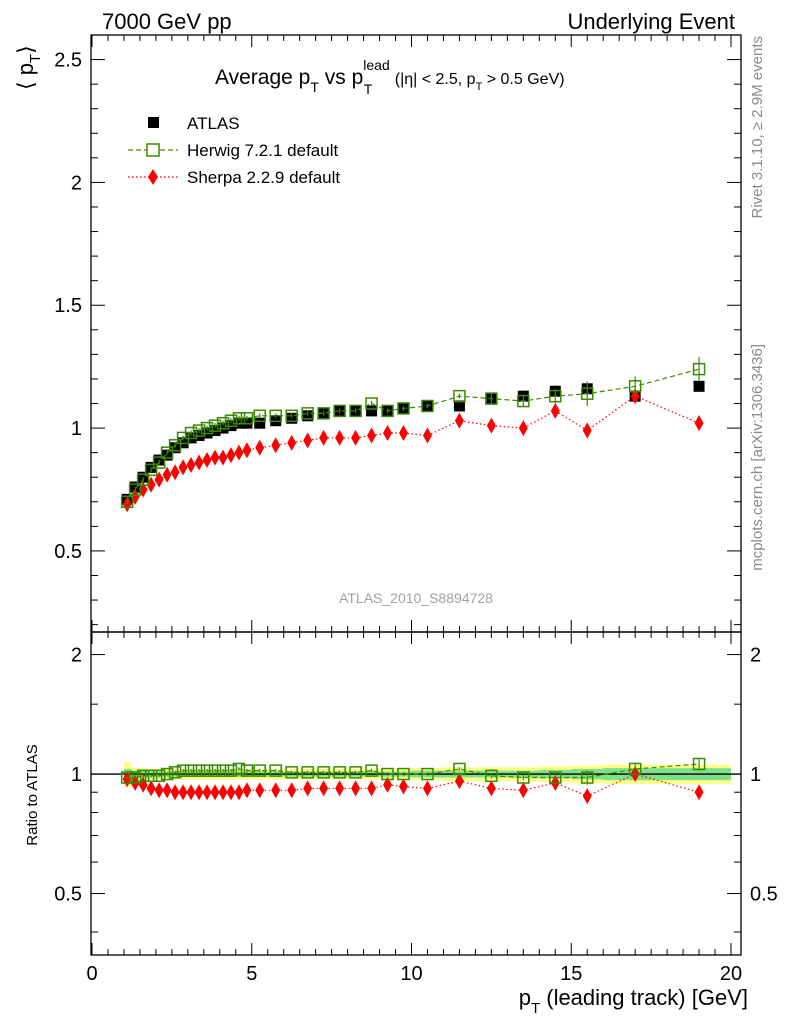 Image resolution: width=786 pixels, height=1029 pixels. I want to click on x-axis-label-close: (leading track) [GeV], so click(644, 997).